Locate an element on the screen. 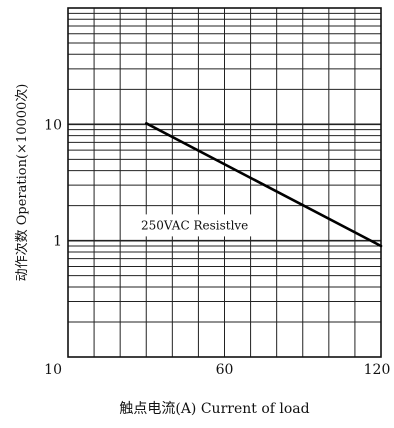 The image size is (394, 428). x-tick-label: 60 is located at coordinates (225, 370).